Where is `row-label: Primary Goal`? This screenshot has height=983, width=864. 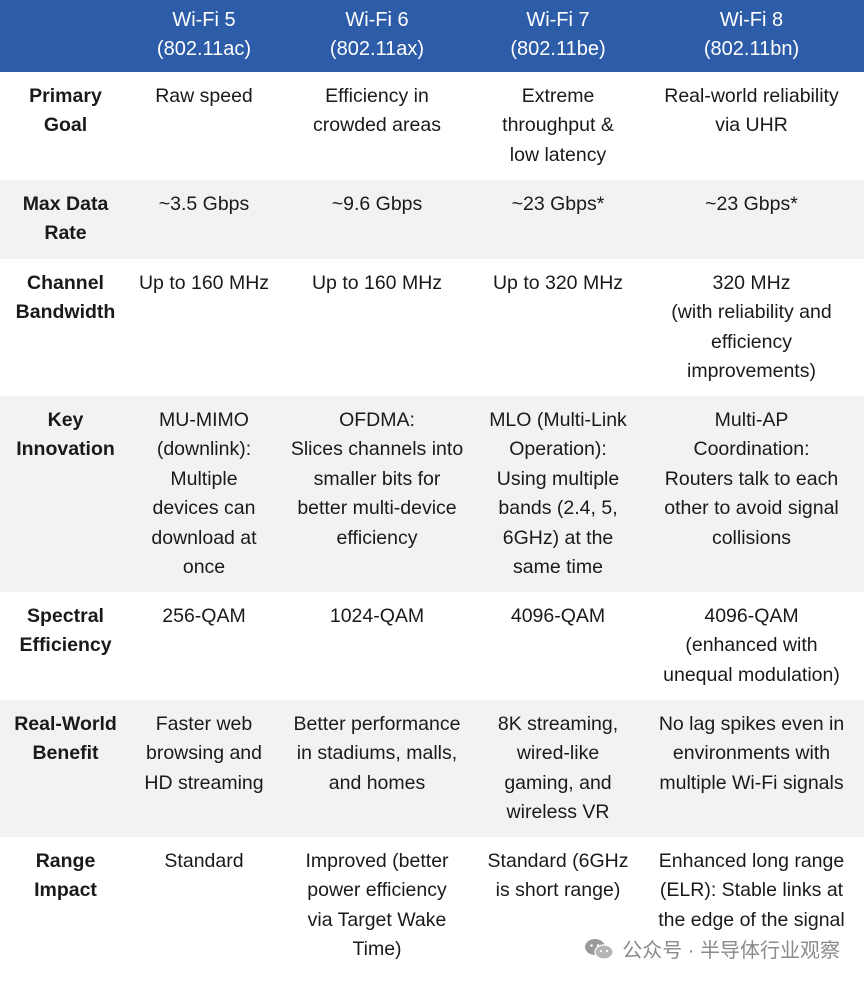
row-label: Primary Goal is located at coordinates (65, 126).